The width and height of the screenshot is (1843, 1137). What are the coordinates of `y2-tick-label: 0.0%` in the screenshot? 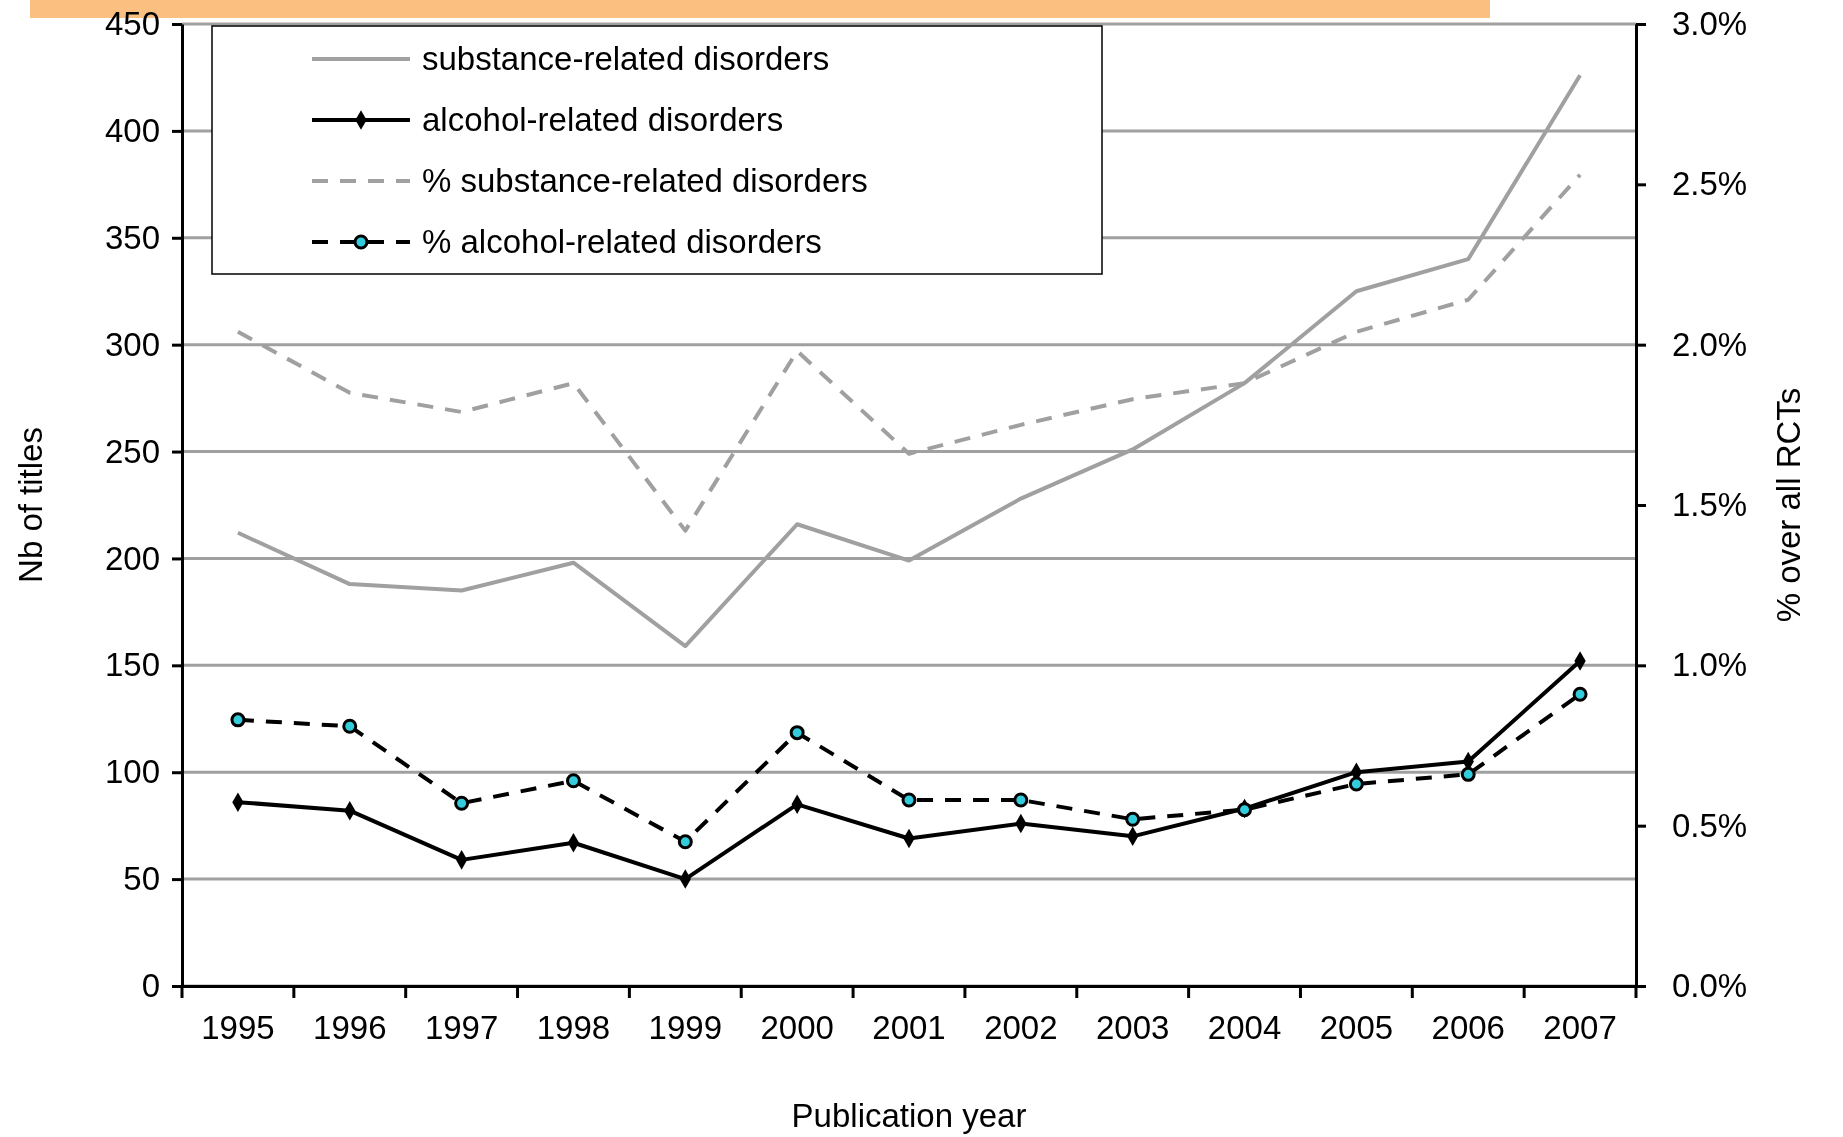 It's located at (1710, 986).